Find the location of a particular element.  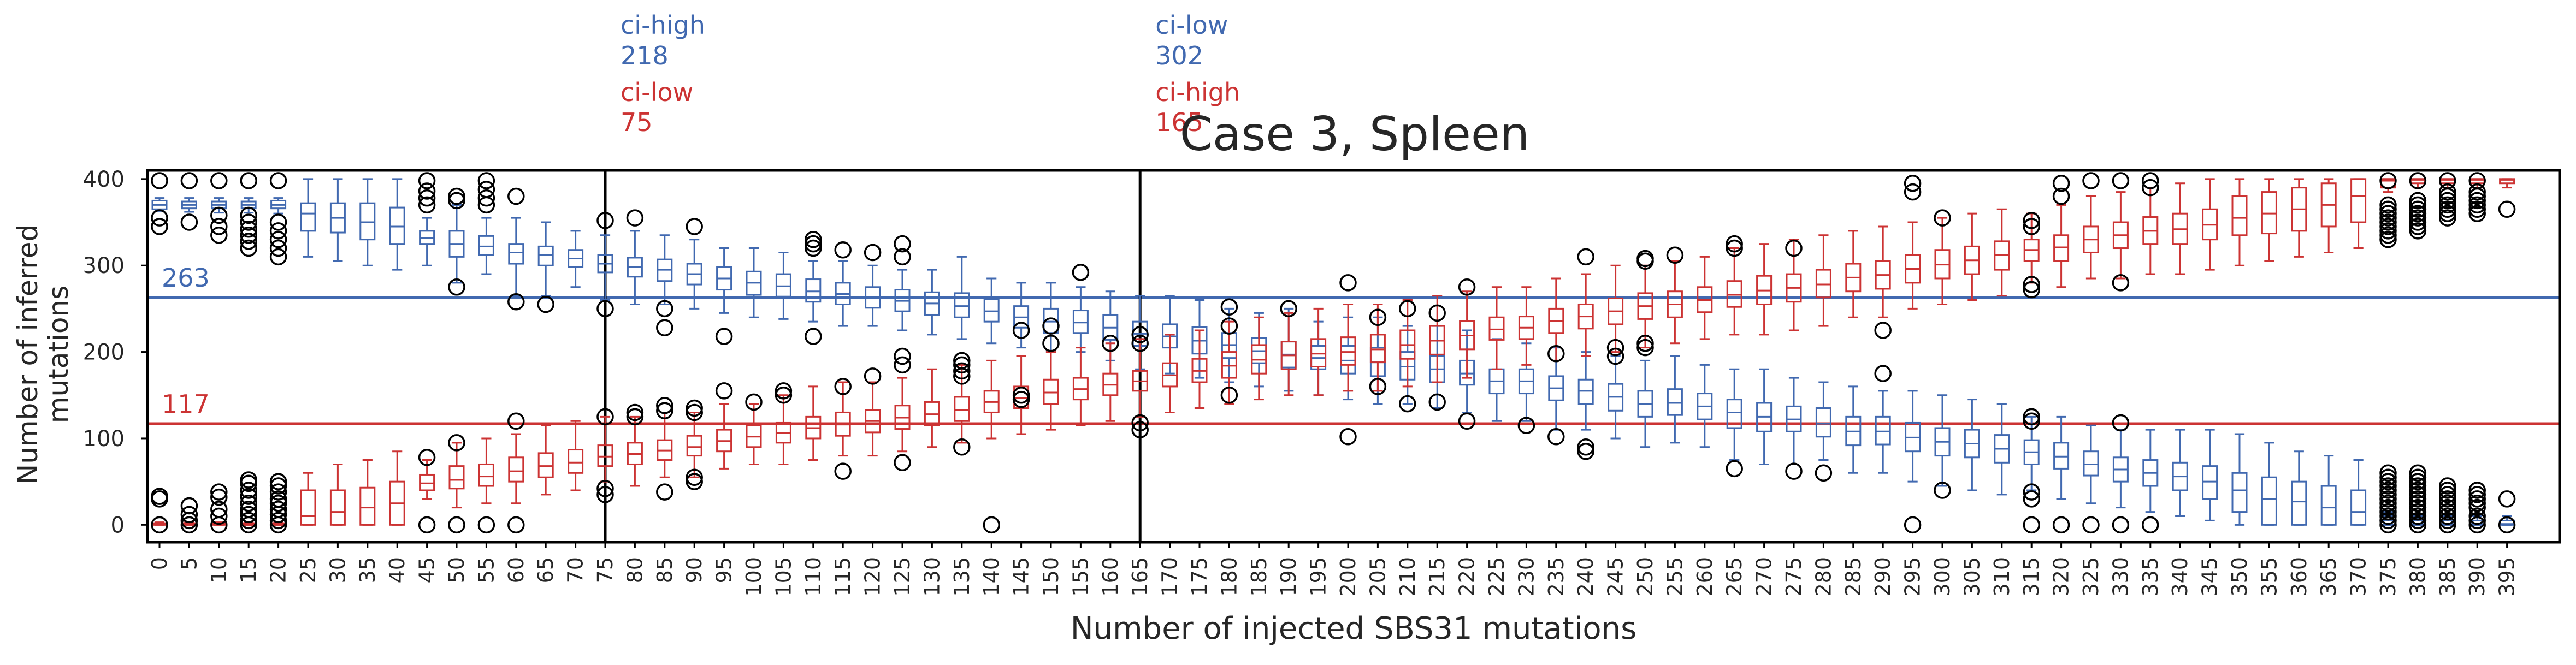

red-box-x245 is located at coordinates (1616, 308).